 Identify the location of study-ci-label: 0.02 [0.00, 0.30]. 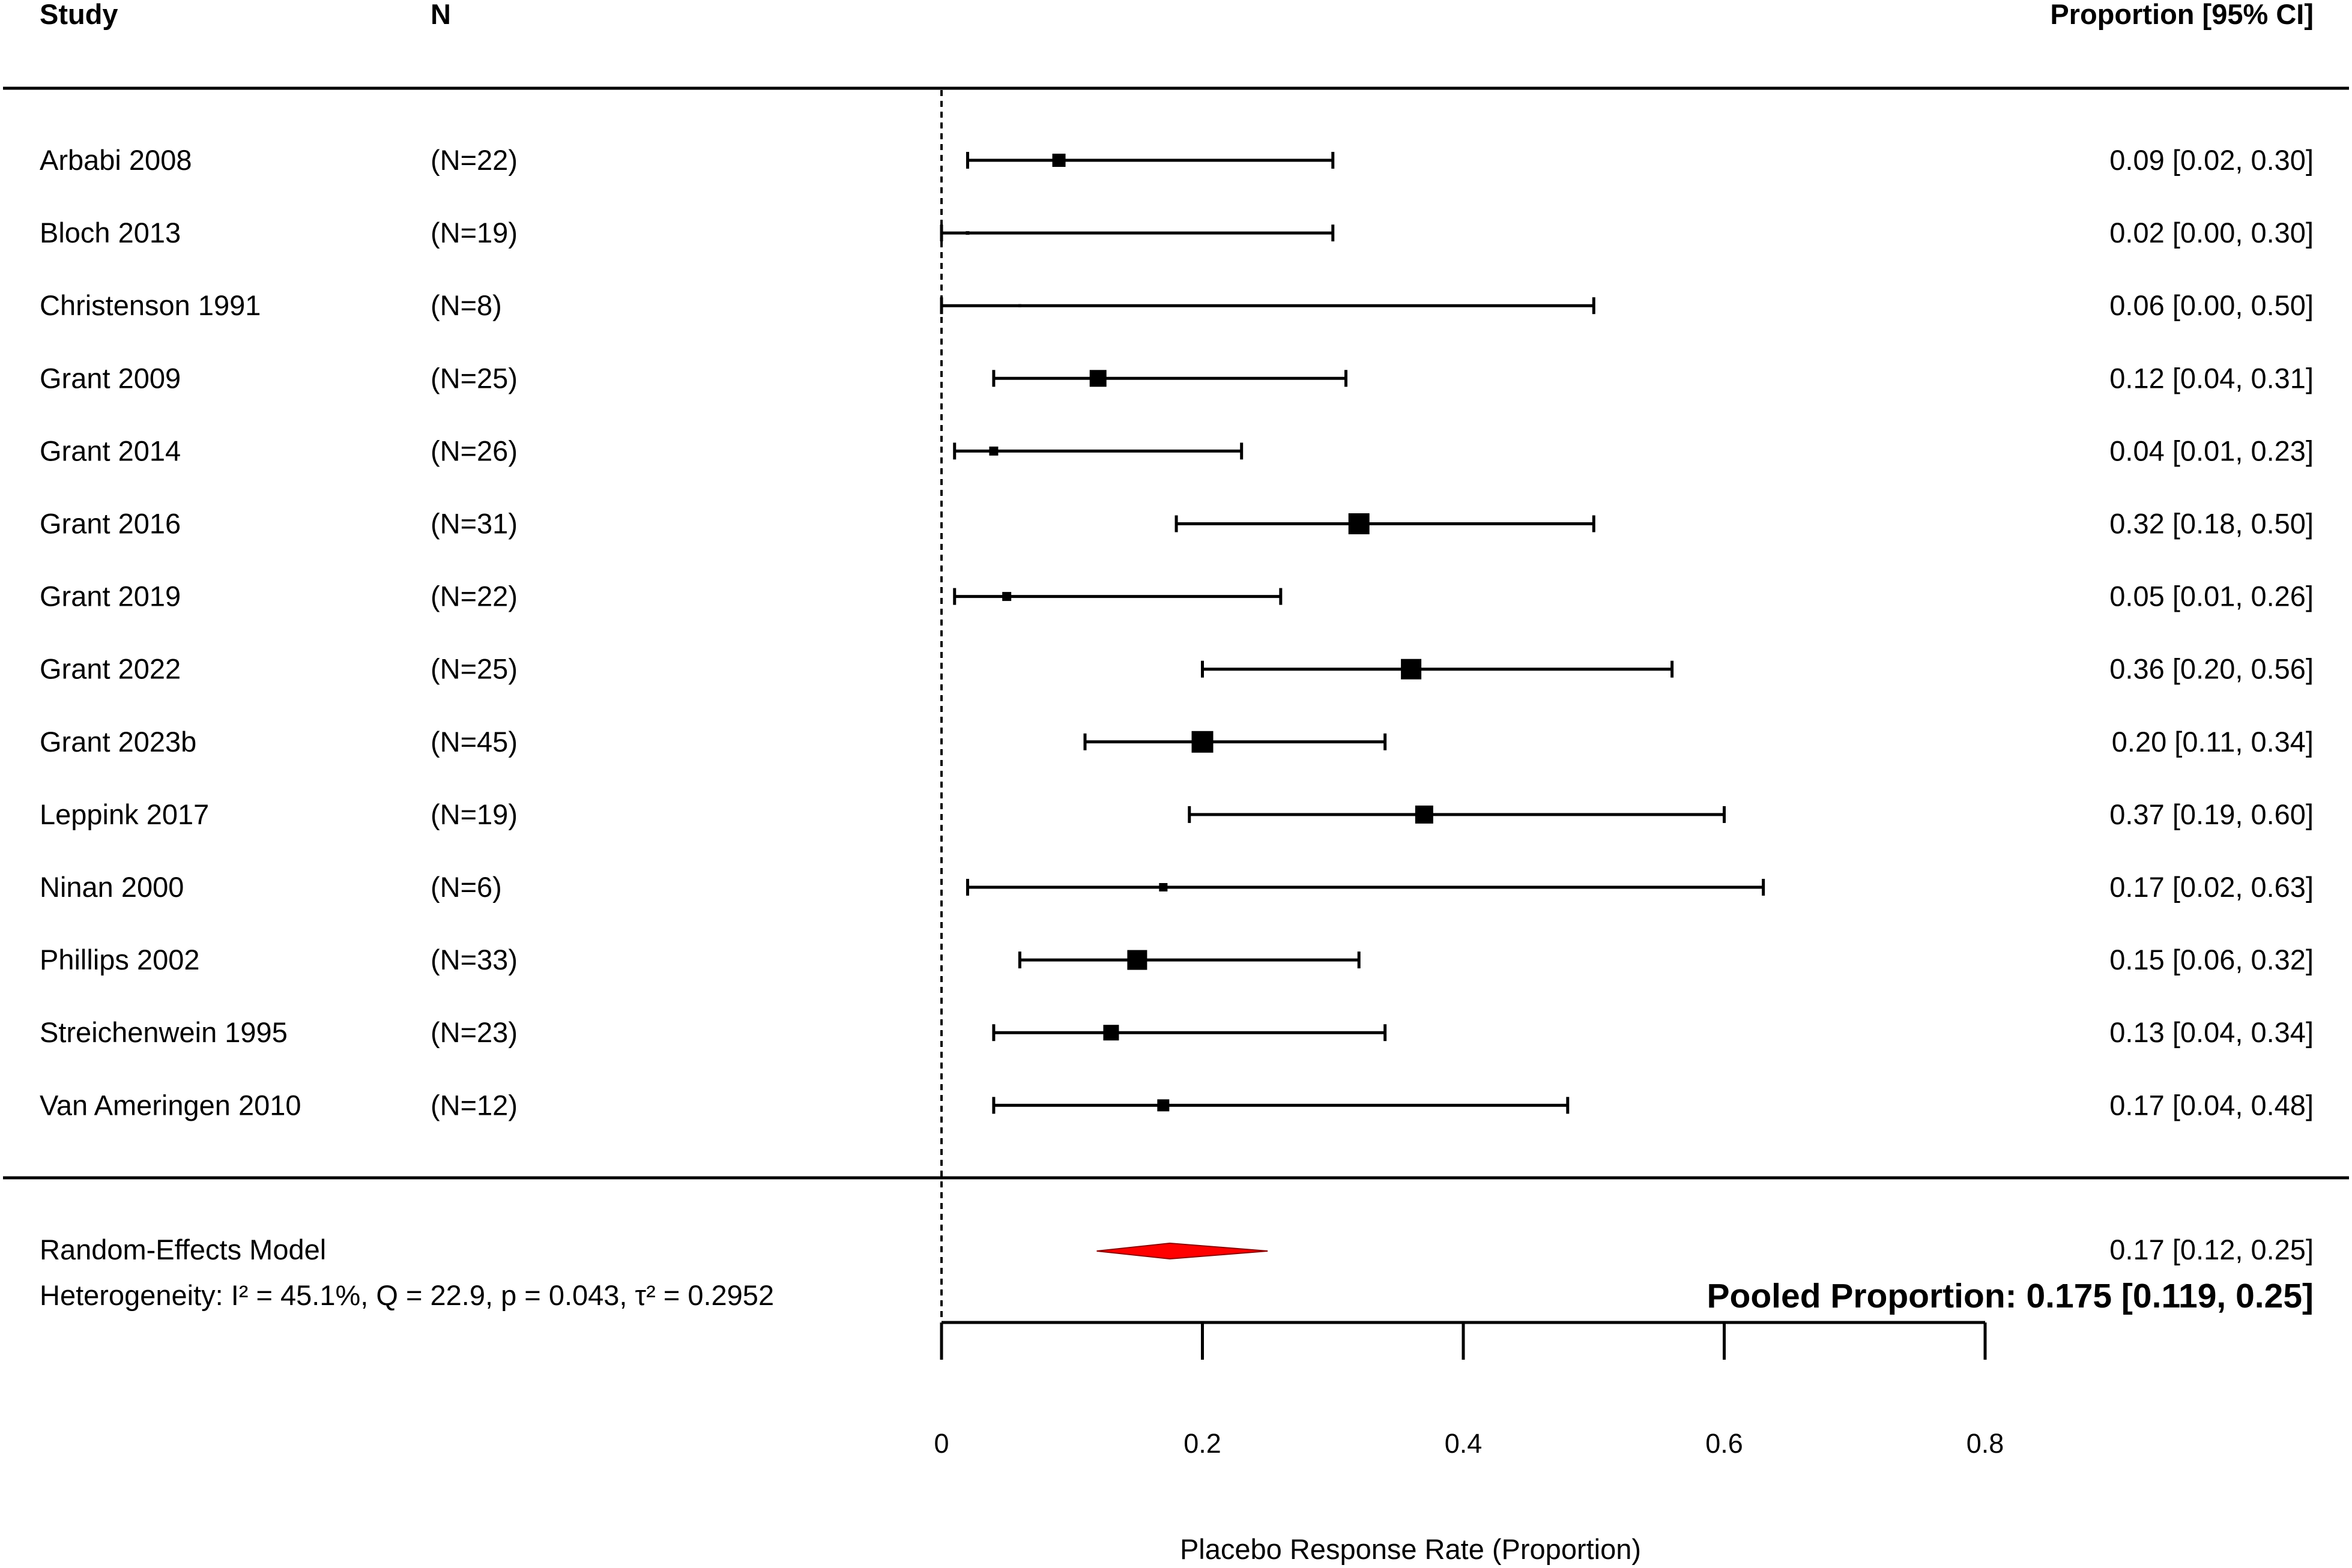
(2211, 233).